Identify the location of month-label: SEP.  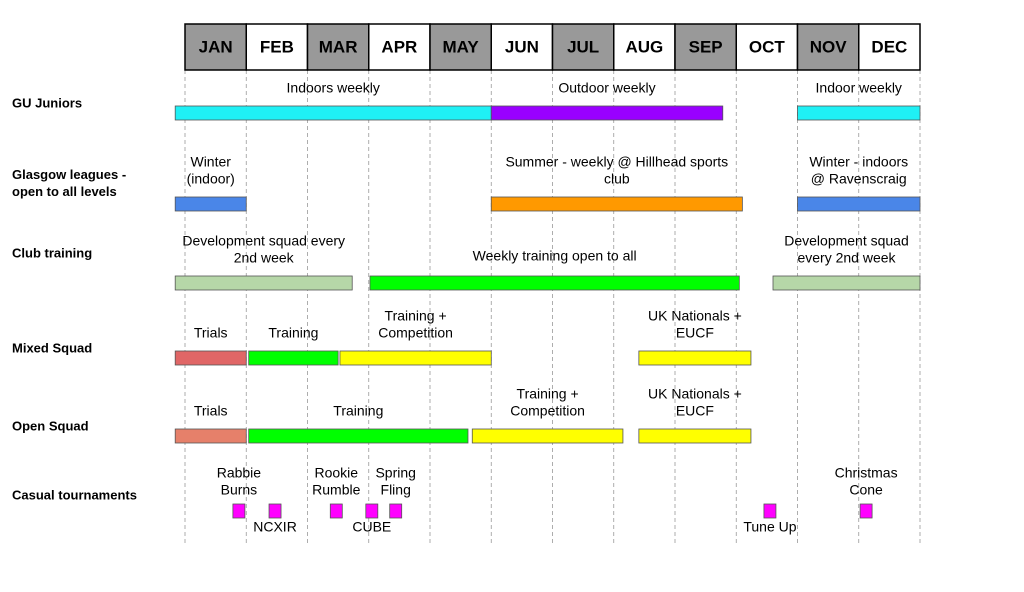
(706, 46).